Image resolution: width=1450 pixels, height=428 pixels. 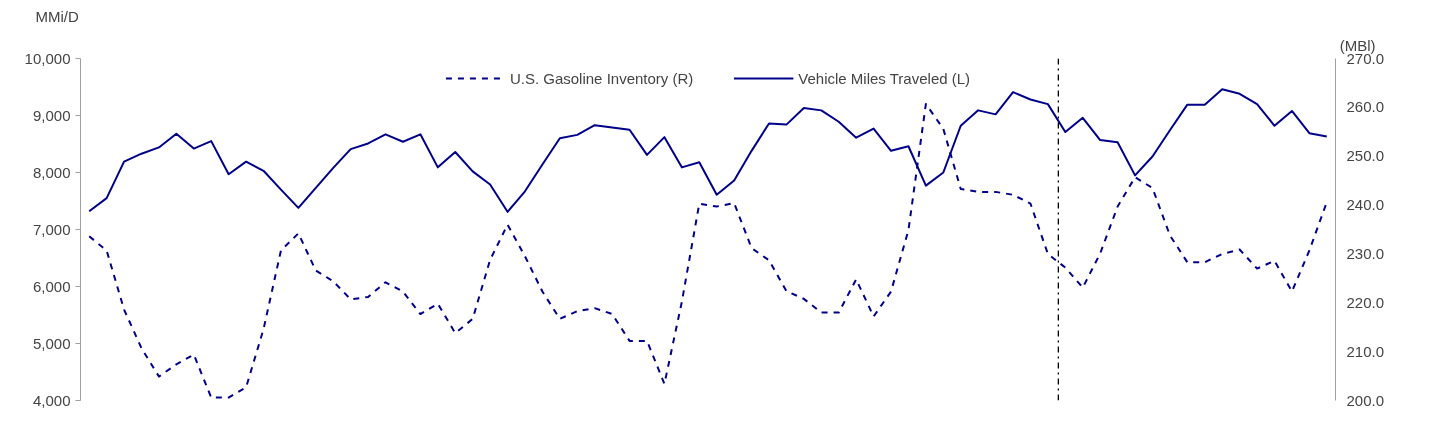 I want to click on y2-tick-label: 240.0, so click(x=1365, y=205).